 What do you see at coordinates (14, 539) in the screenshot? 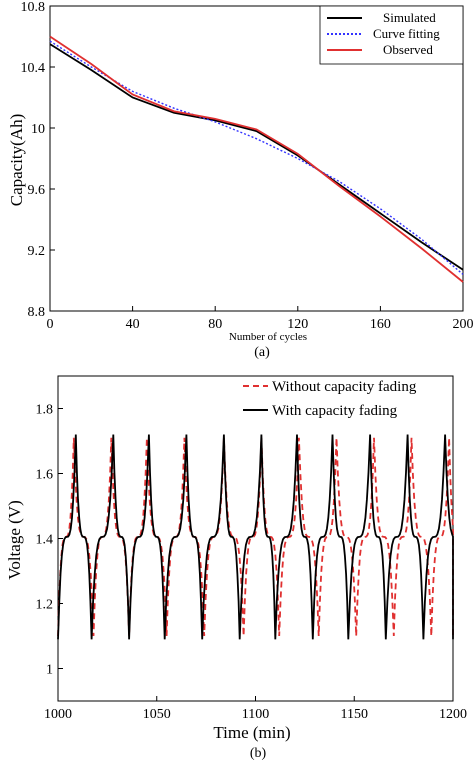
I see `chart-b-ylabel: Voltage (V)` at bounding box center [14, 539].